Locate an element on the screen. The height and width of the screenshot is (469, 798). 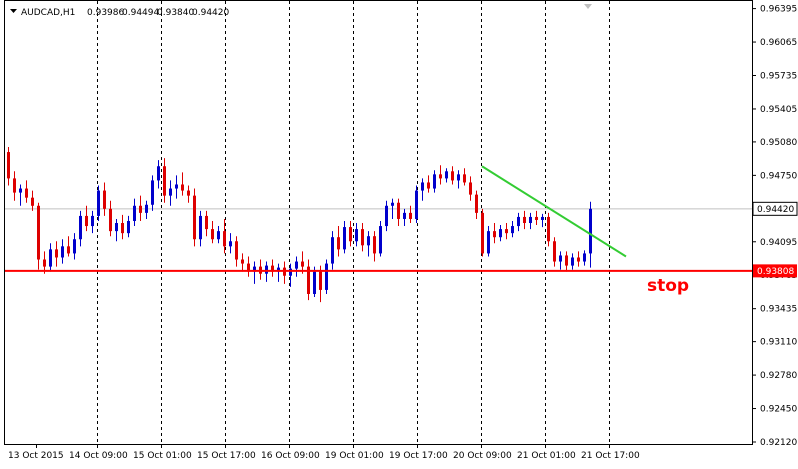
y-tick-label: 0.95080 is located at coordinates (778, 143).